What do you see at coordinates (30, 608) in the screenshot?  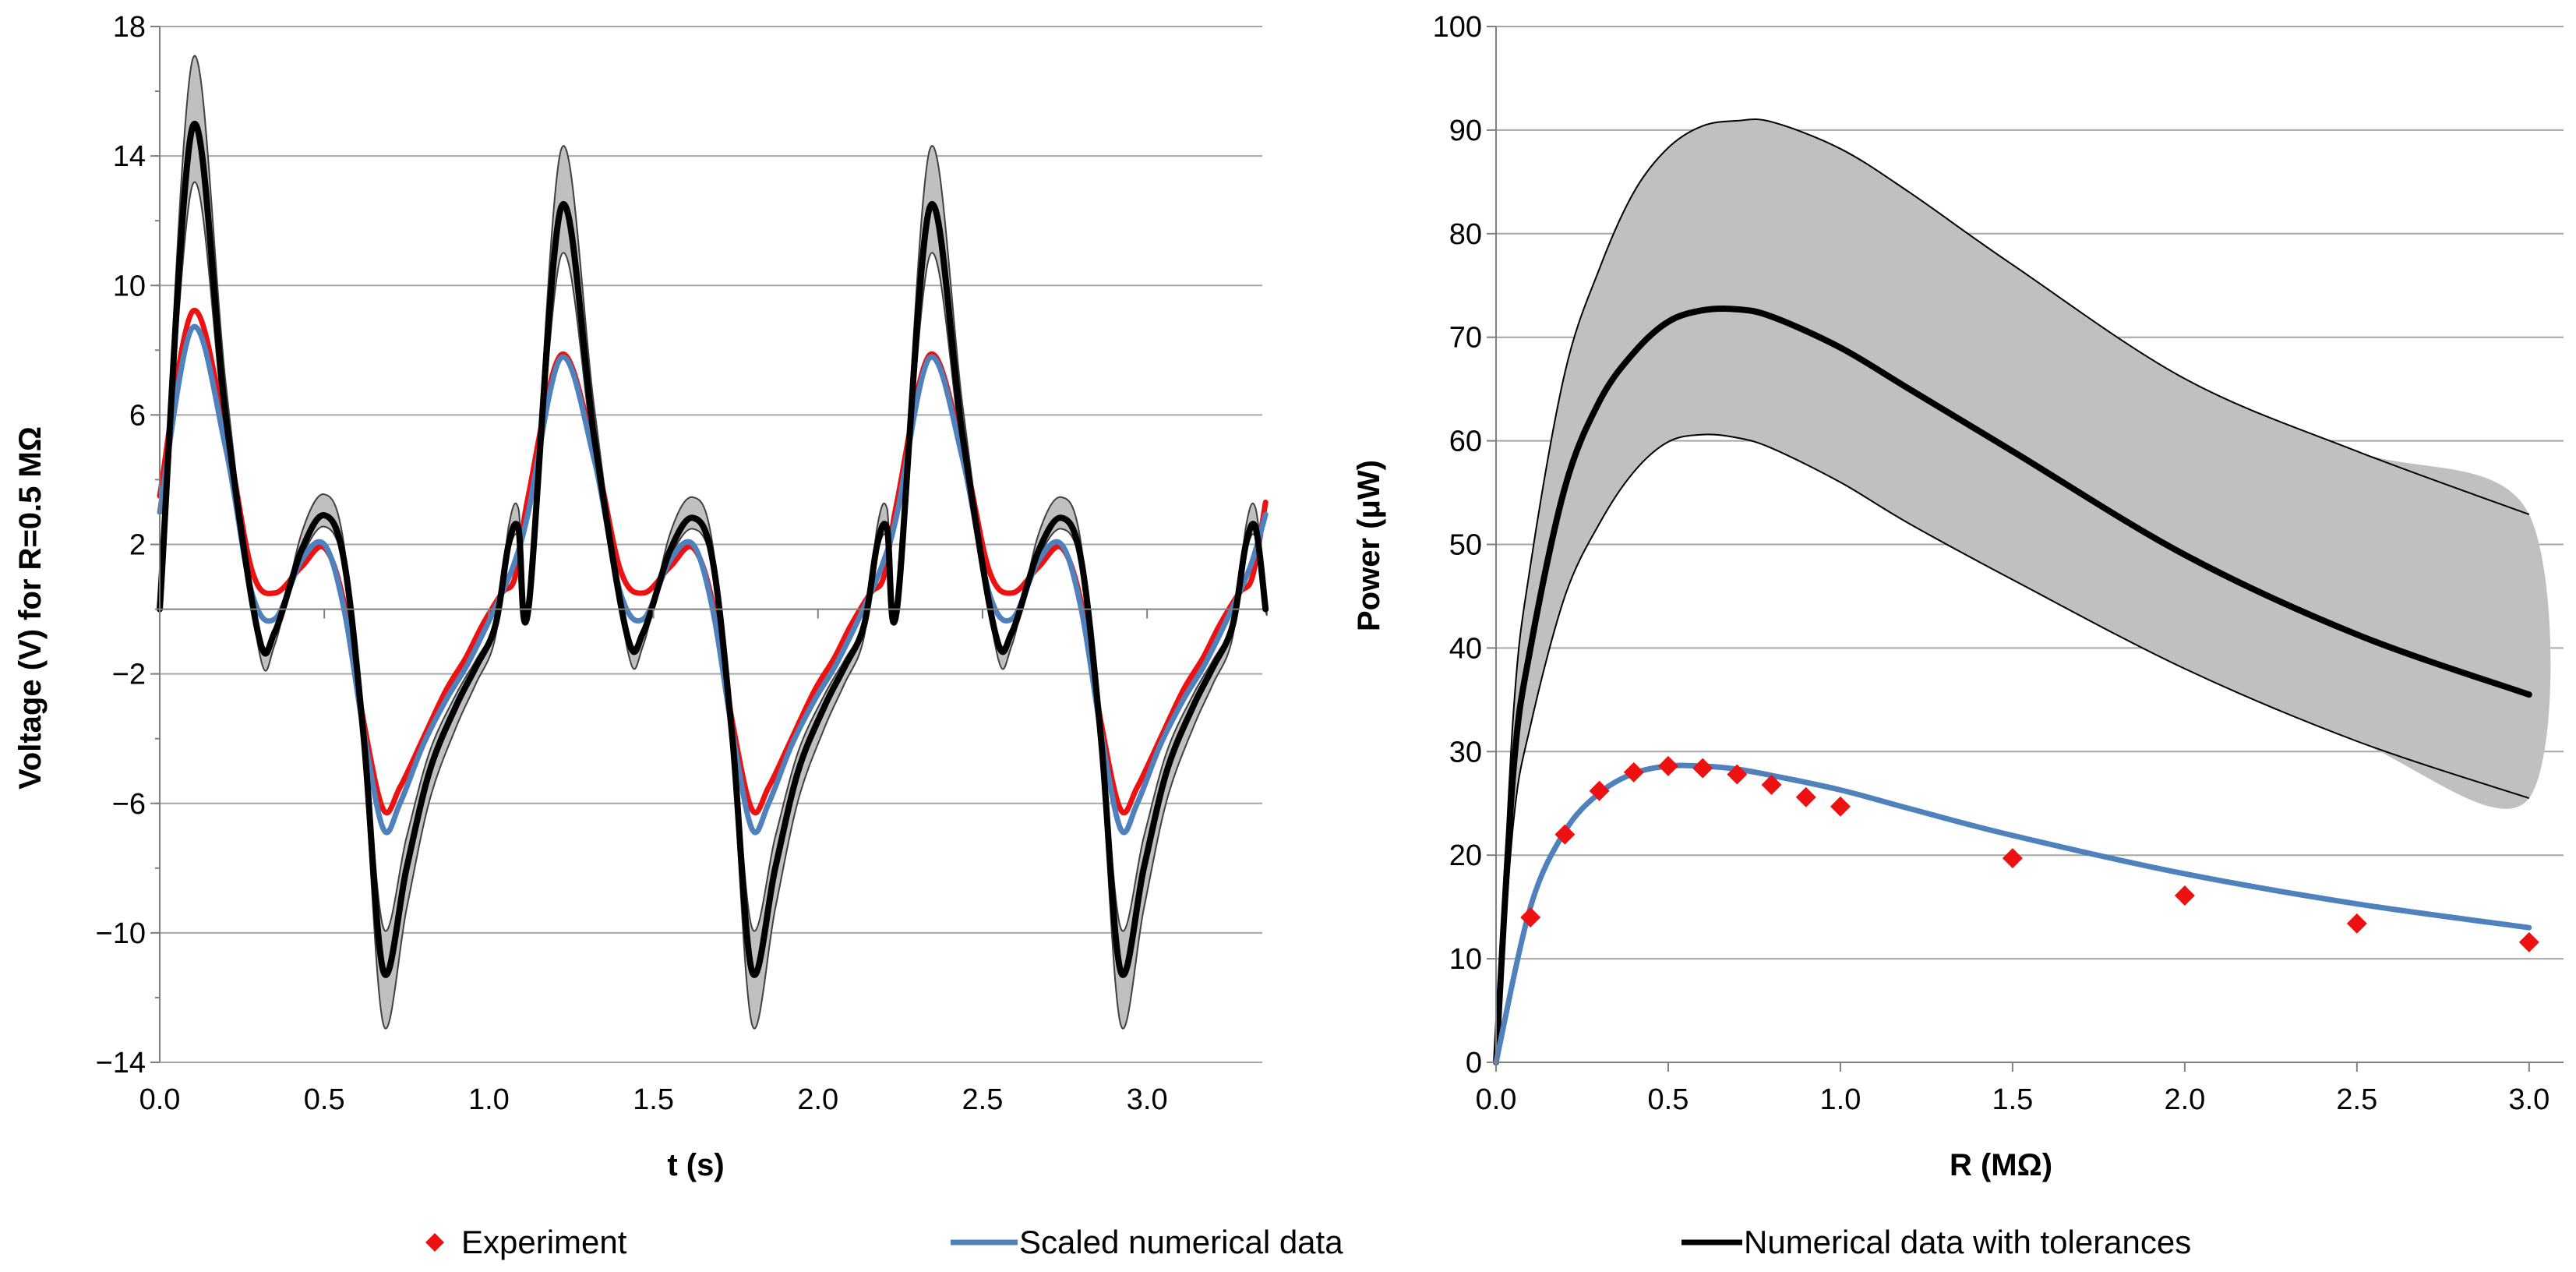 I see `voltage-y-axis-label: Voltage (V) for R=0.5 MΩ` at bounding box center [30, 608].